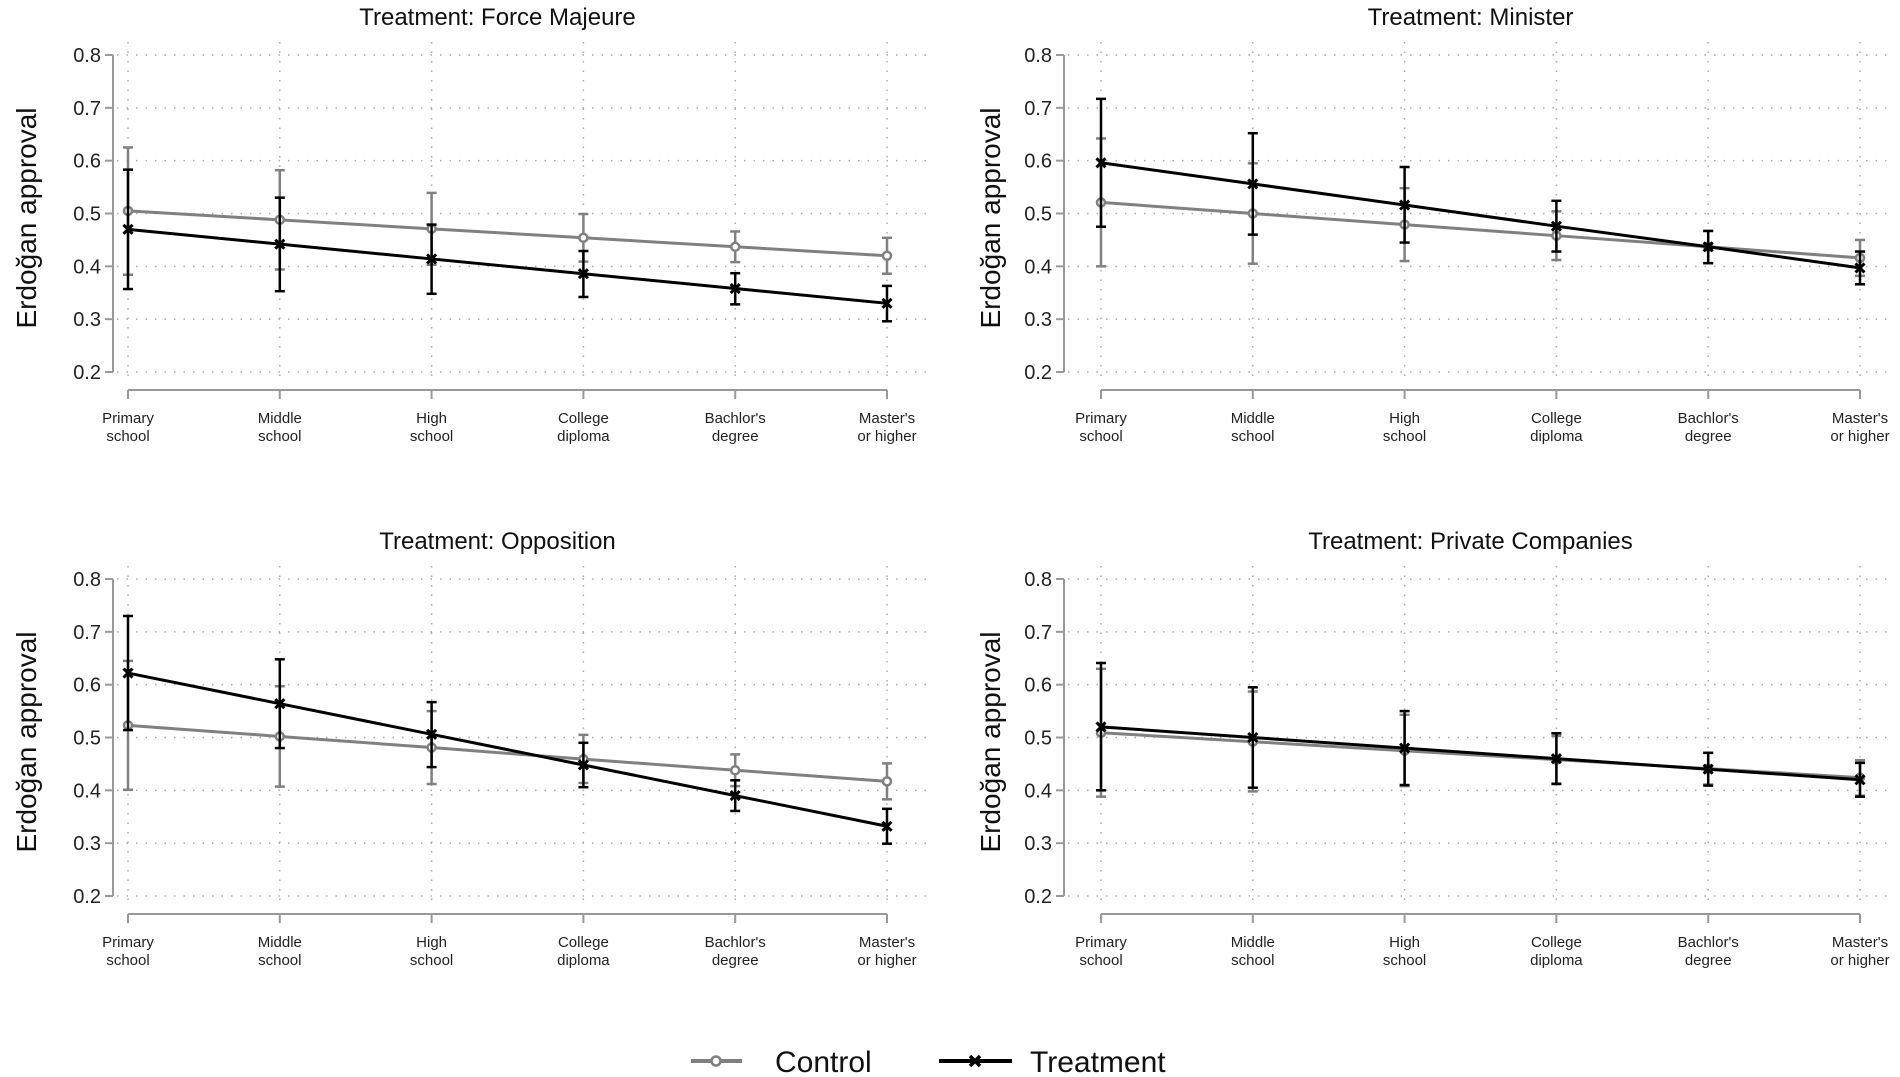 The image size is (1900, 1077). What do you see at coordinates (497, 17) in the screenshot?
I see `panel-title: Treatment: Force Majeure` at bounding box center [497, 17].